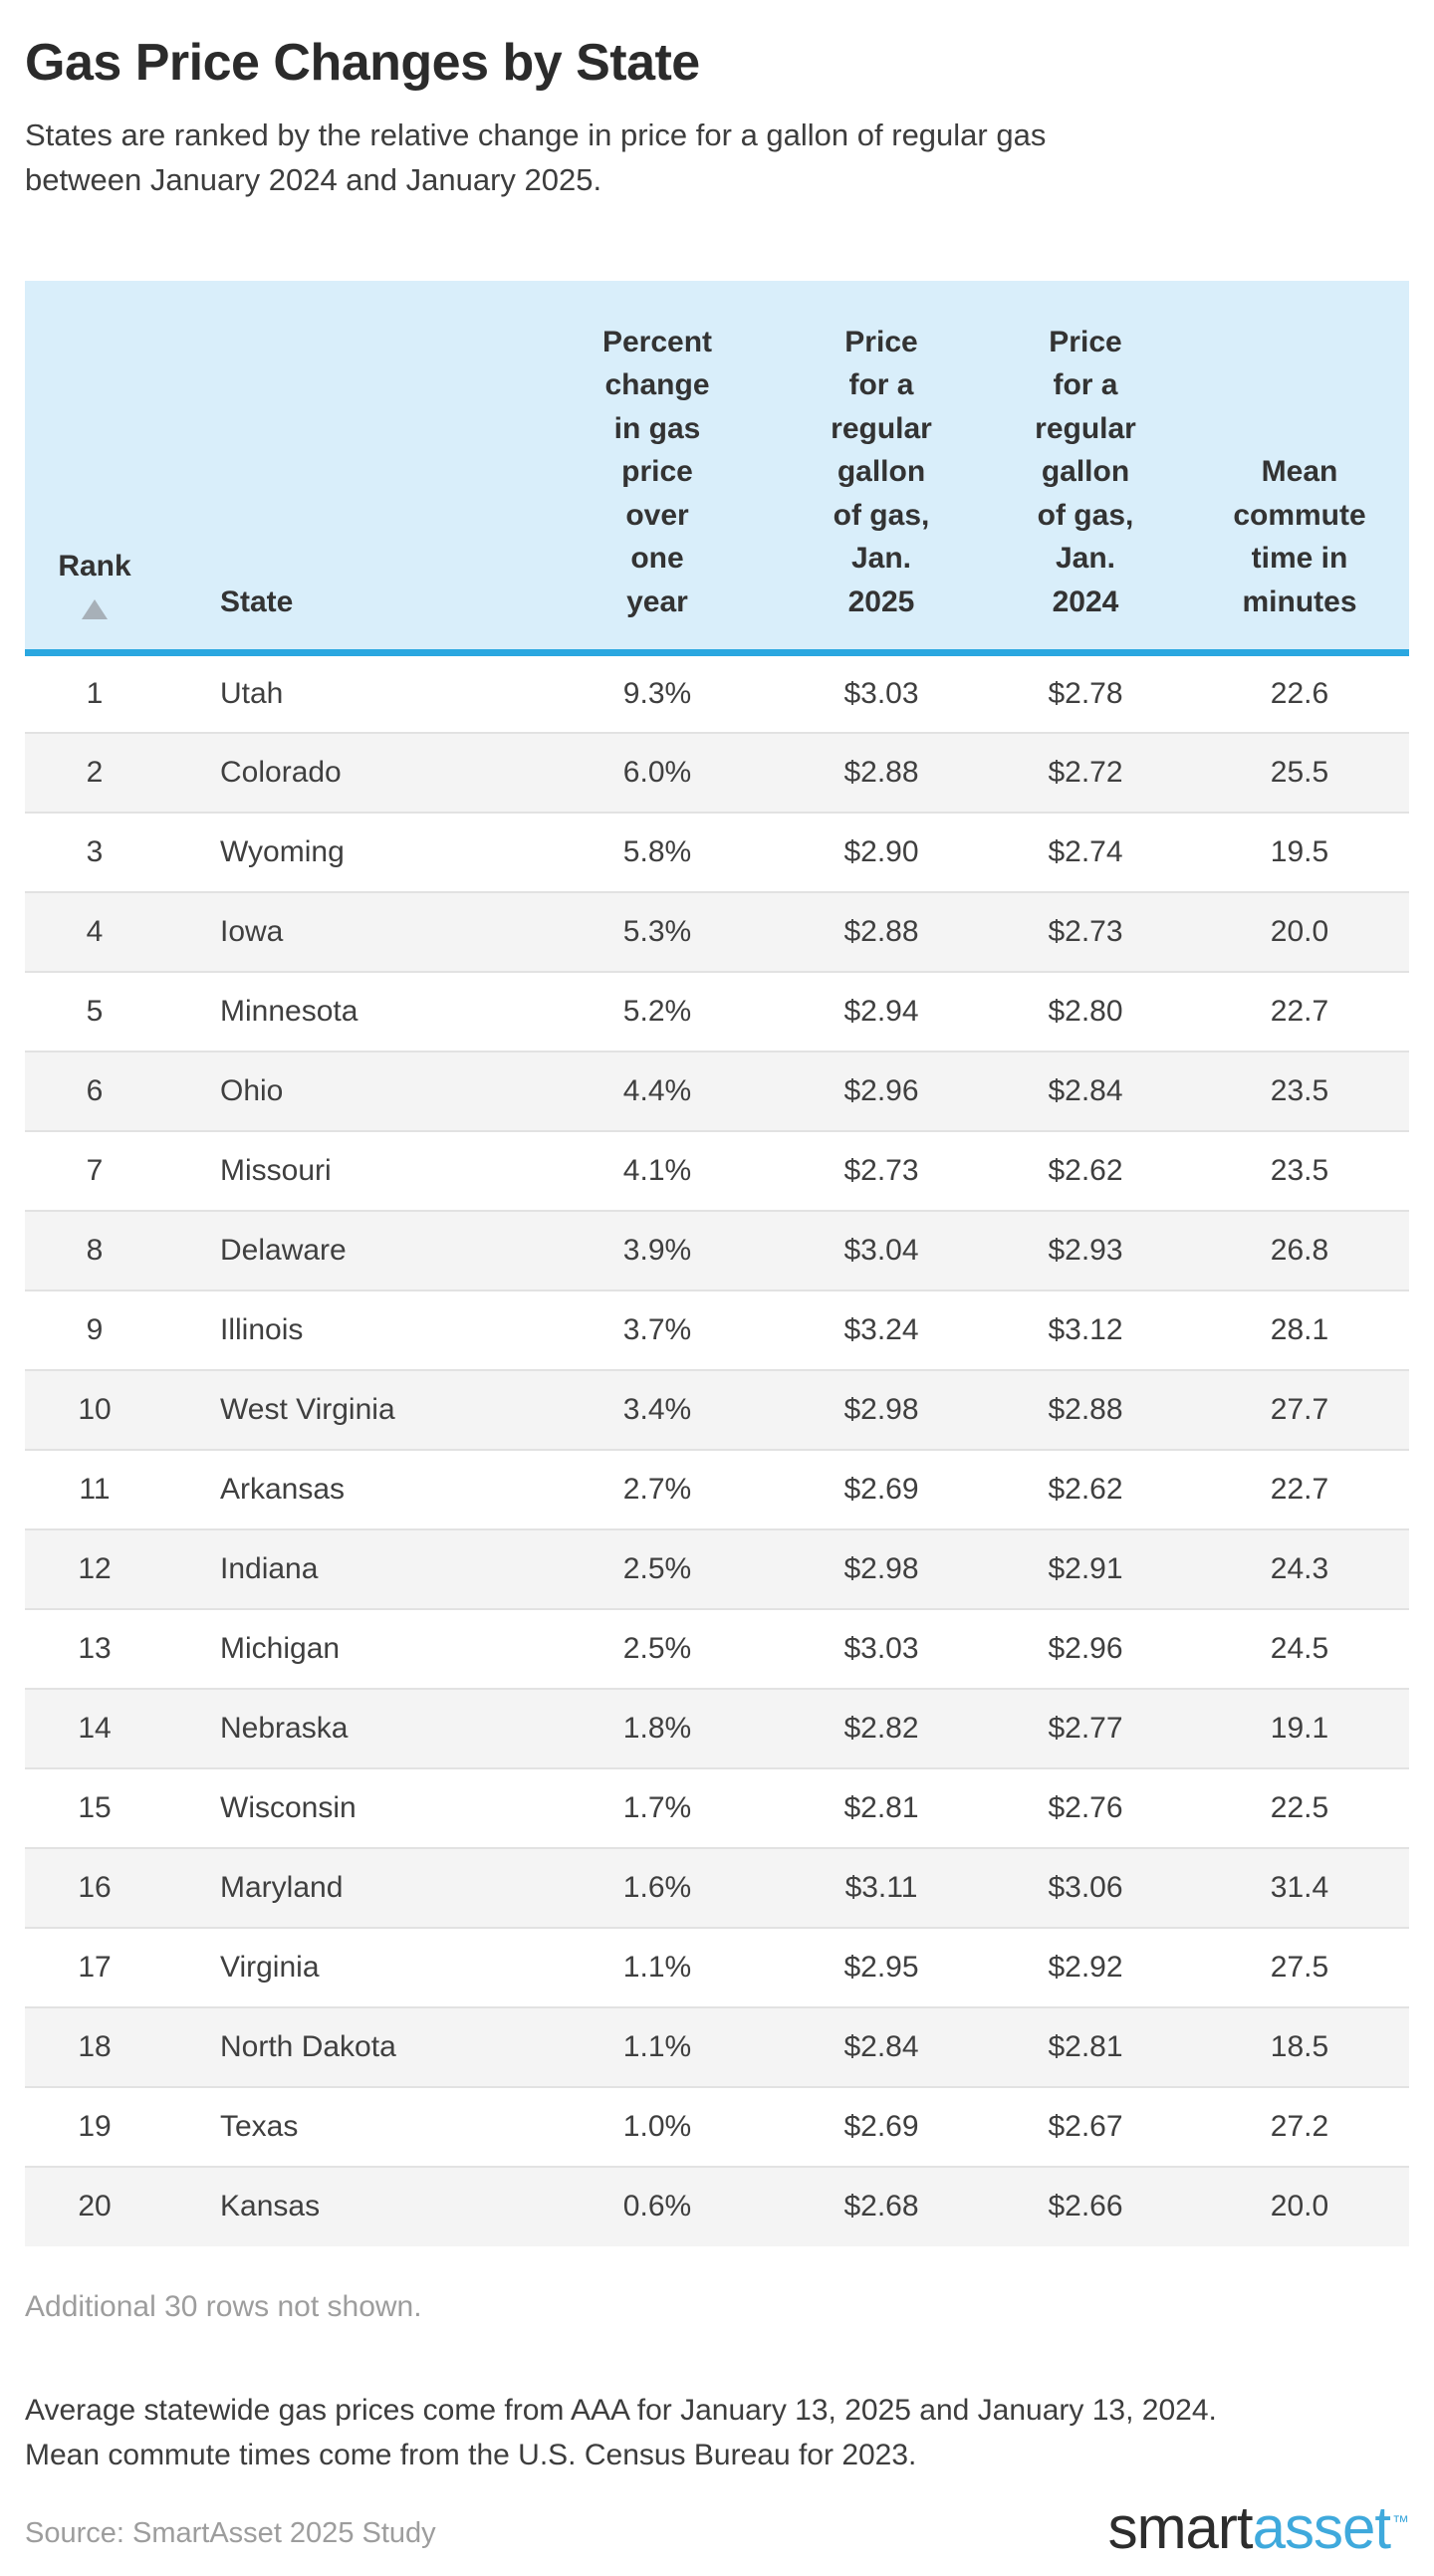 The height and width of the screenshot is (2576, 1434). What do you see at coordinates (94, 1966) in the screenshot?
I see `rank-cell: 17` at bounding box center [94, 1966].